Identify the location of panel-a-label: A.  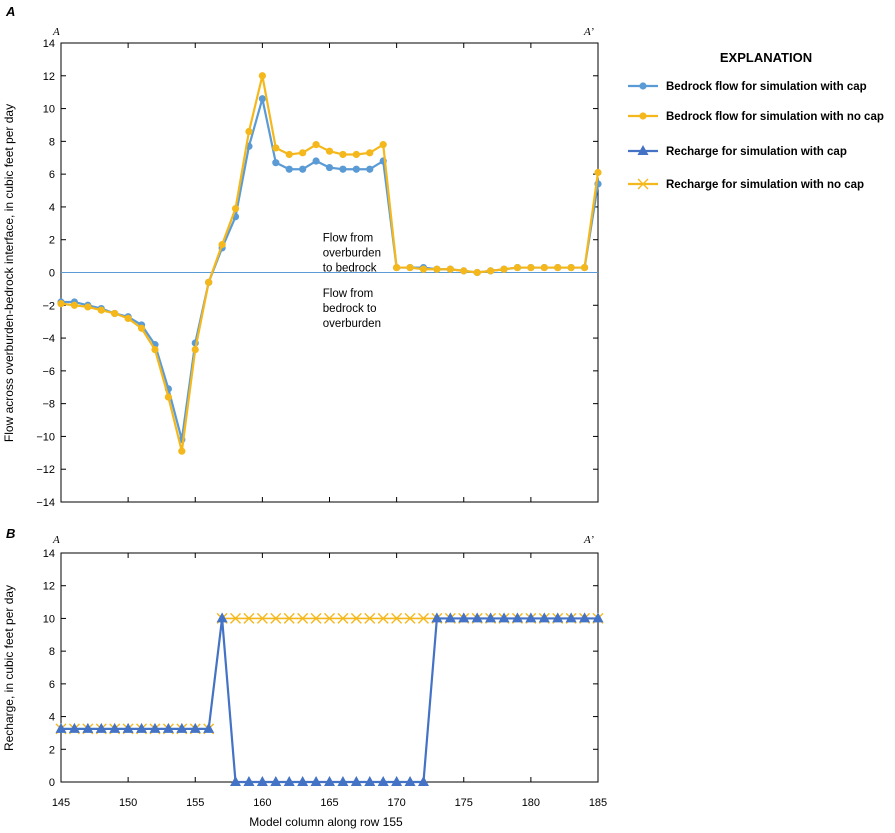
(10, 11).